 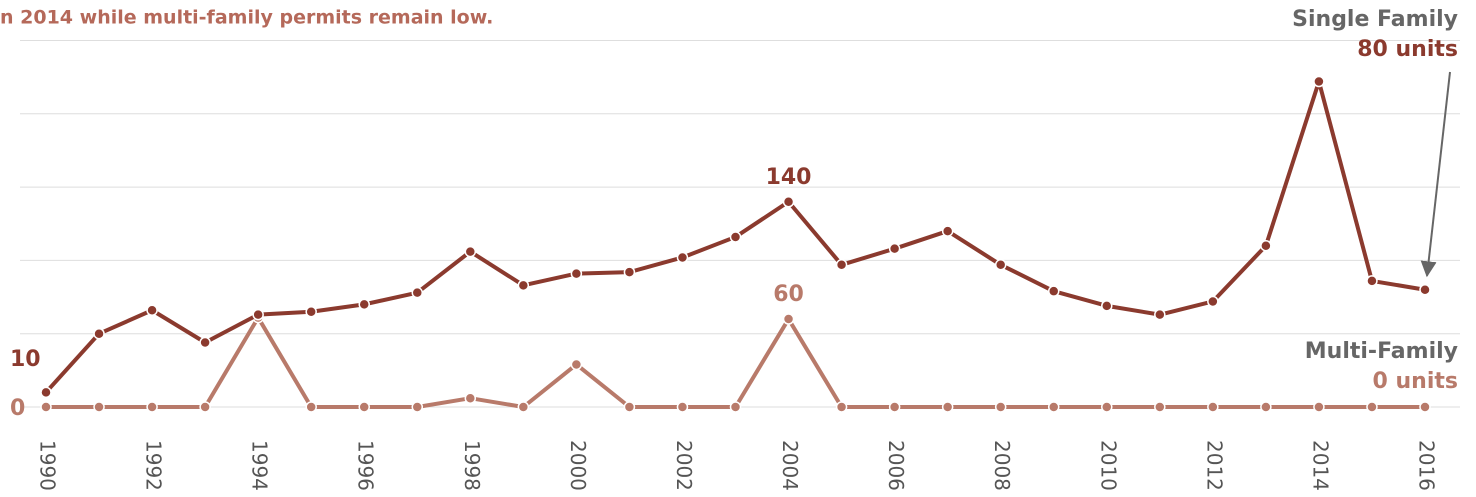 I want to click on x-tick-label: 2006, so click(x=896, y=465).